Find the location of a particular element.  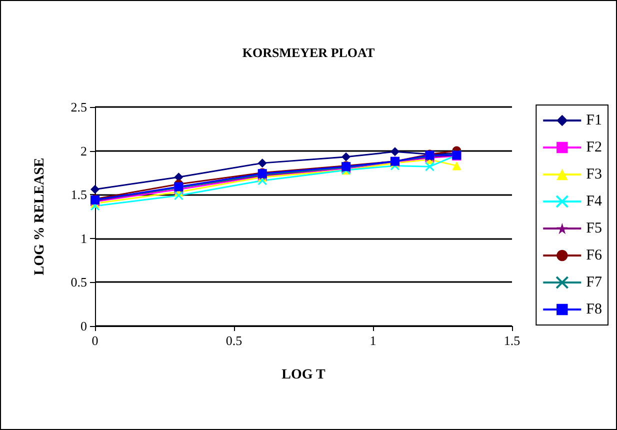

legend-label: F1 is located at coordinates (594, 120).